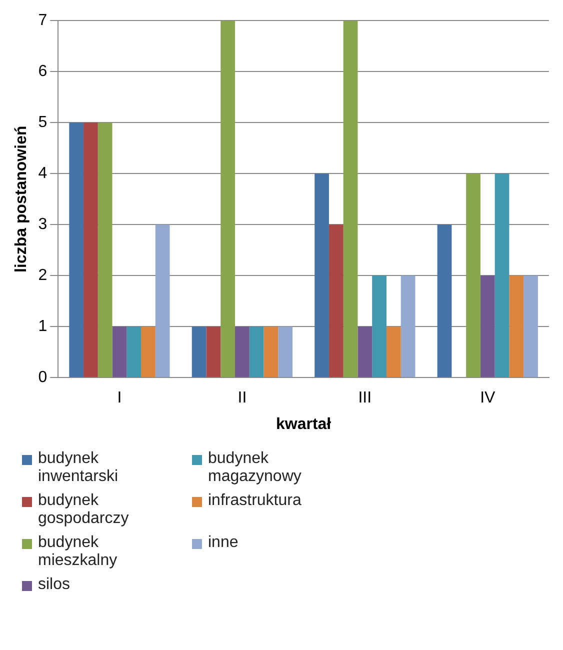 The height and width of the screenshot is (650, 563). What do you see at coordinates (43, 327) in the screenshot?
I see `y-tick-label: 1` at bounding box center [43, 327].